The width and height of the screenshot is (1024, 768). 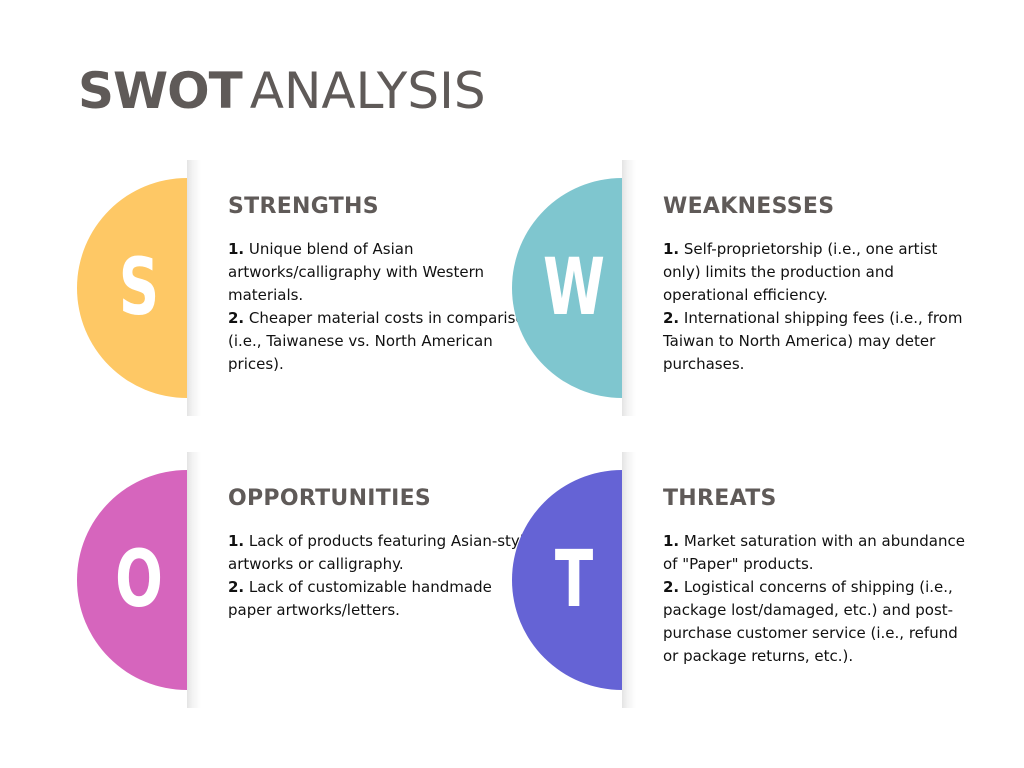 What do you see at coordinates (574, 580) in the screenshot?
I see `threats-letter: T` at bounding box center [574, 580].